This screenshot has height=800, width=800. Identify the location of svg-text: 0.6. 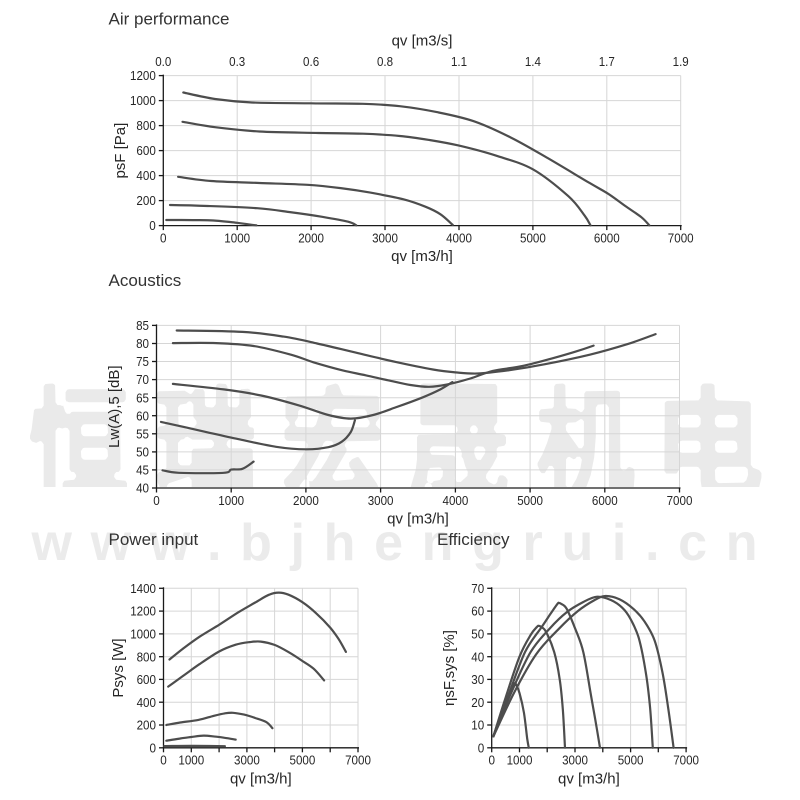
(311, 61).